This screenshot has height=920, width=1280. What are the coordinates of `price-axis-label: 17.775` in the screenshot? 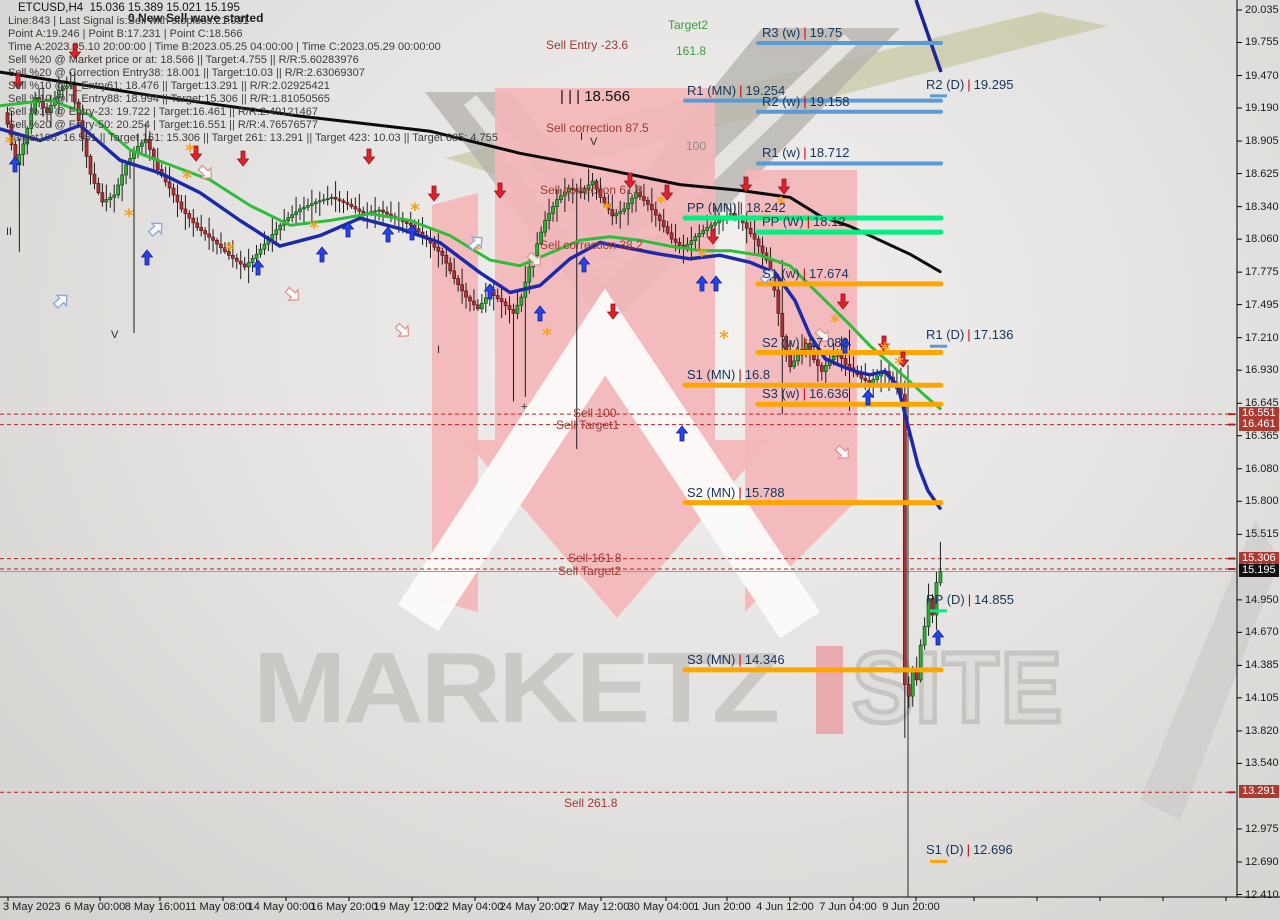 It's located at (1262, 272).